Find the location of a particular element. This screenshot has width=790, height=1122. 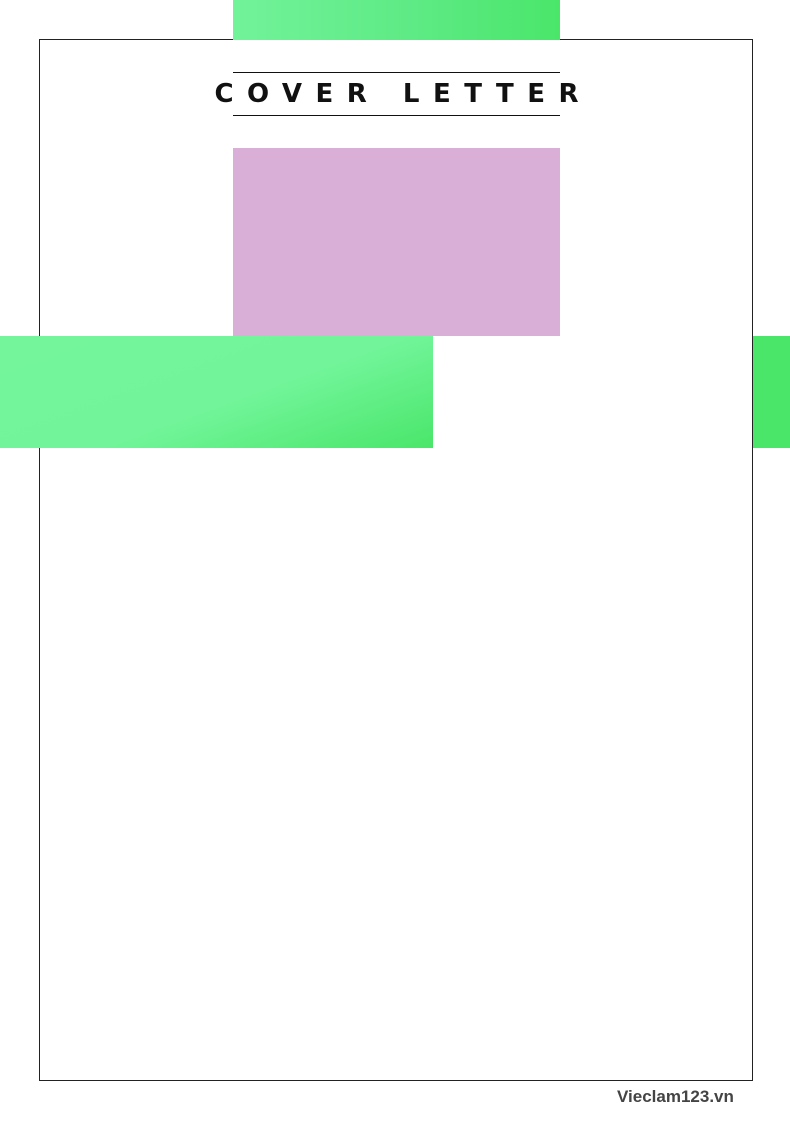

page-title: COVER LETTER is located at coordinates (403, 94).